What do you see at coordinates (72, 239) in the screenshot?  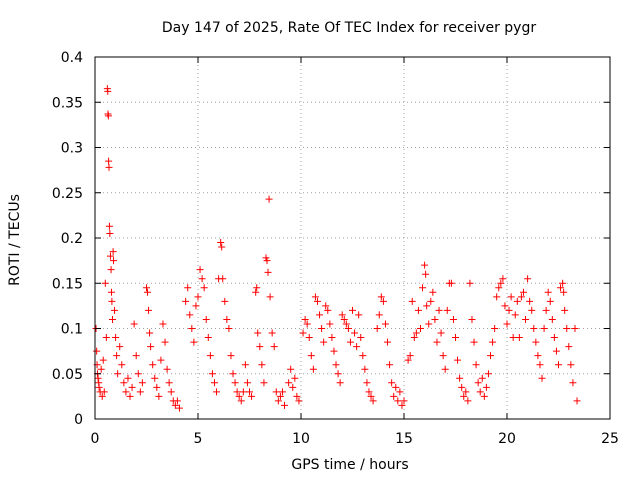 I see `y-tick-label: 0.2` at bounding box center [72, 239].